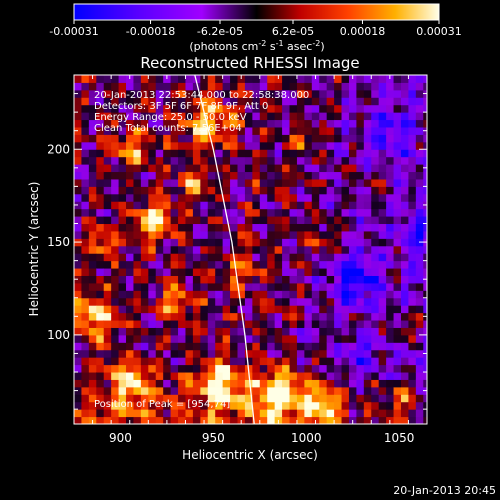 The height and width of the screenshot is (500, 500). I want to click on colorbar-tick-label: 6.2e-05, so click(293, 31).